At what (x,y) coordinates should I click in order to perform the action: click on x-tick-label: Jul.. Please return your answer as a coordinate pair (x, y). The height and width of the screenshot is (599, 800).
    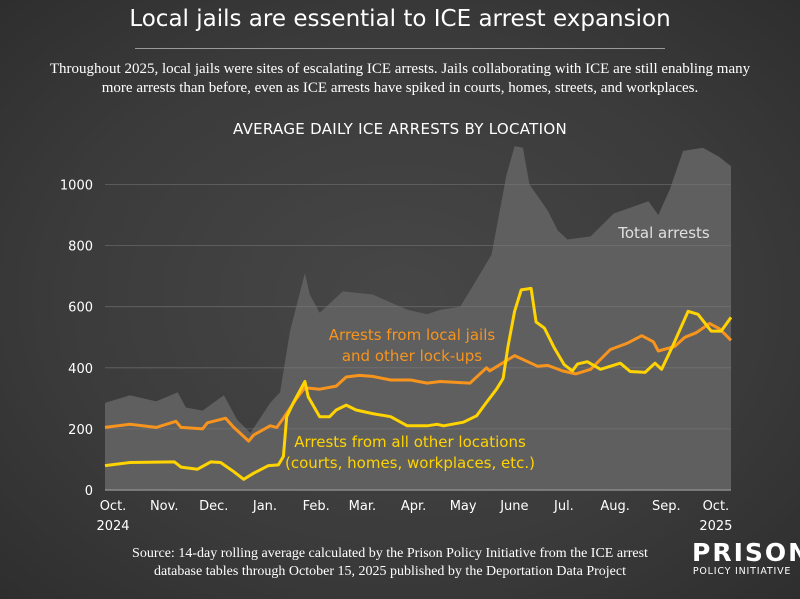
    Looking at the image, I should click on (563, 506).